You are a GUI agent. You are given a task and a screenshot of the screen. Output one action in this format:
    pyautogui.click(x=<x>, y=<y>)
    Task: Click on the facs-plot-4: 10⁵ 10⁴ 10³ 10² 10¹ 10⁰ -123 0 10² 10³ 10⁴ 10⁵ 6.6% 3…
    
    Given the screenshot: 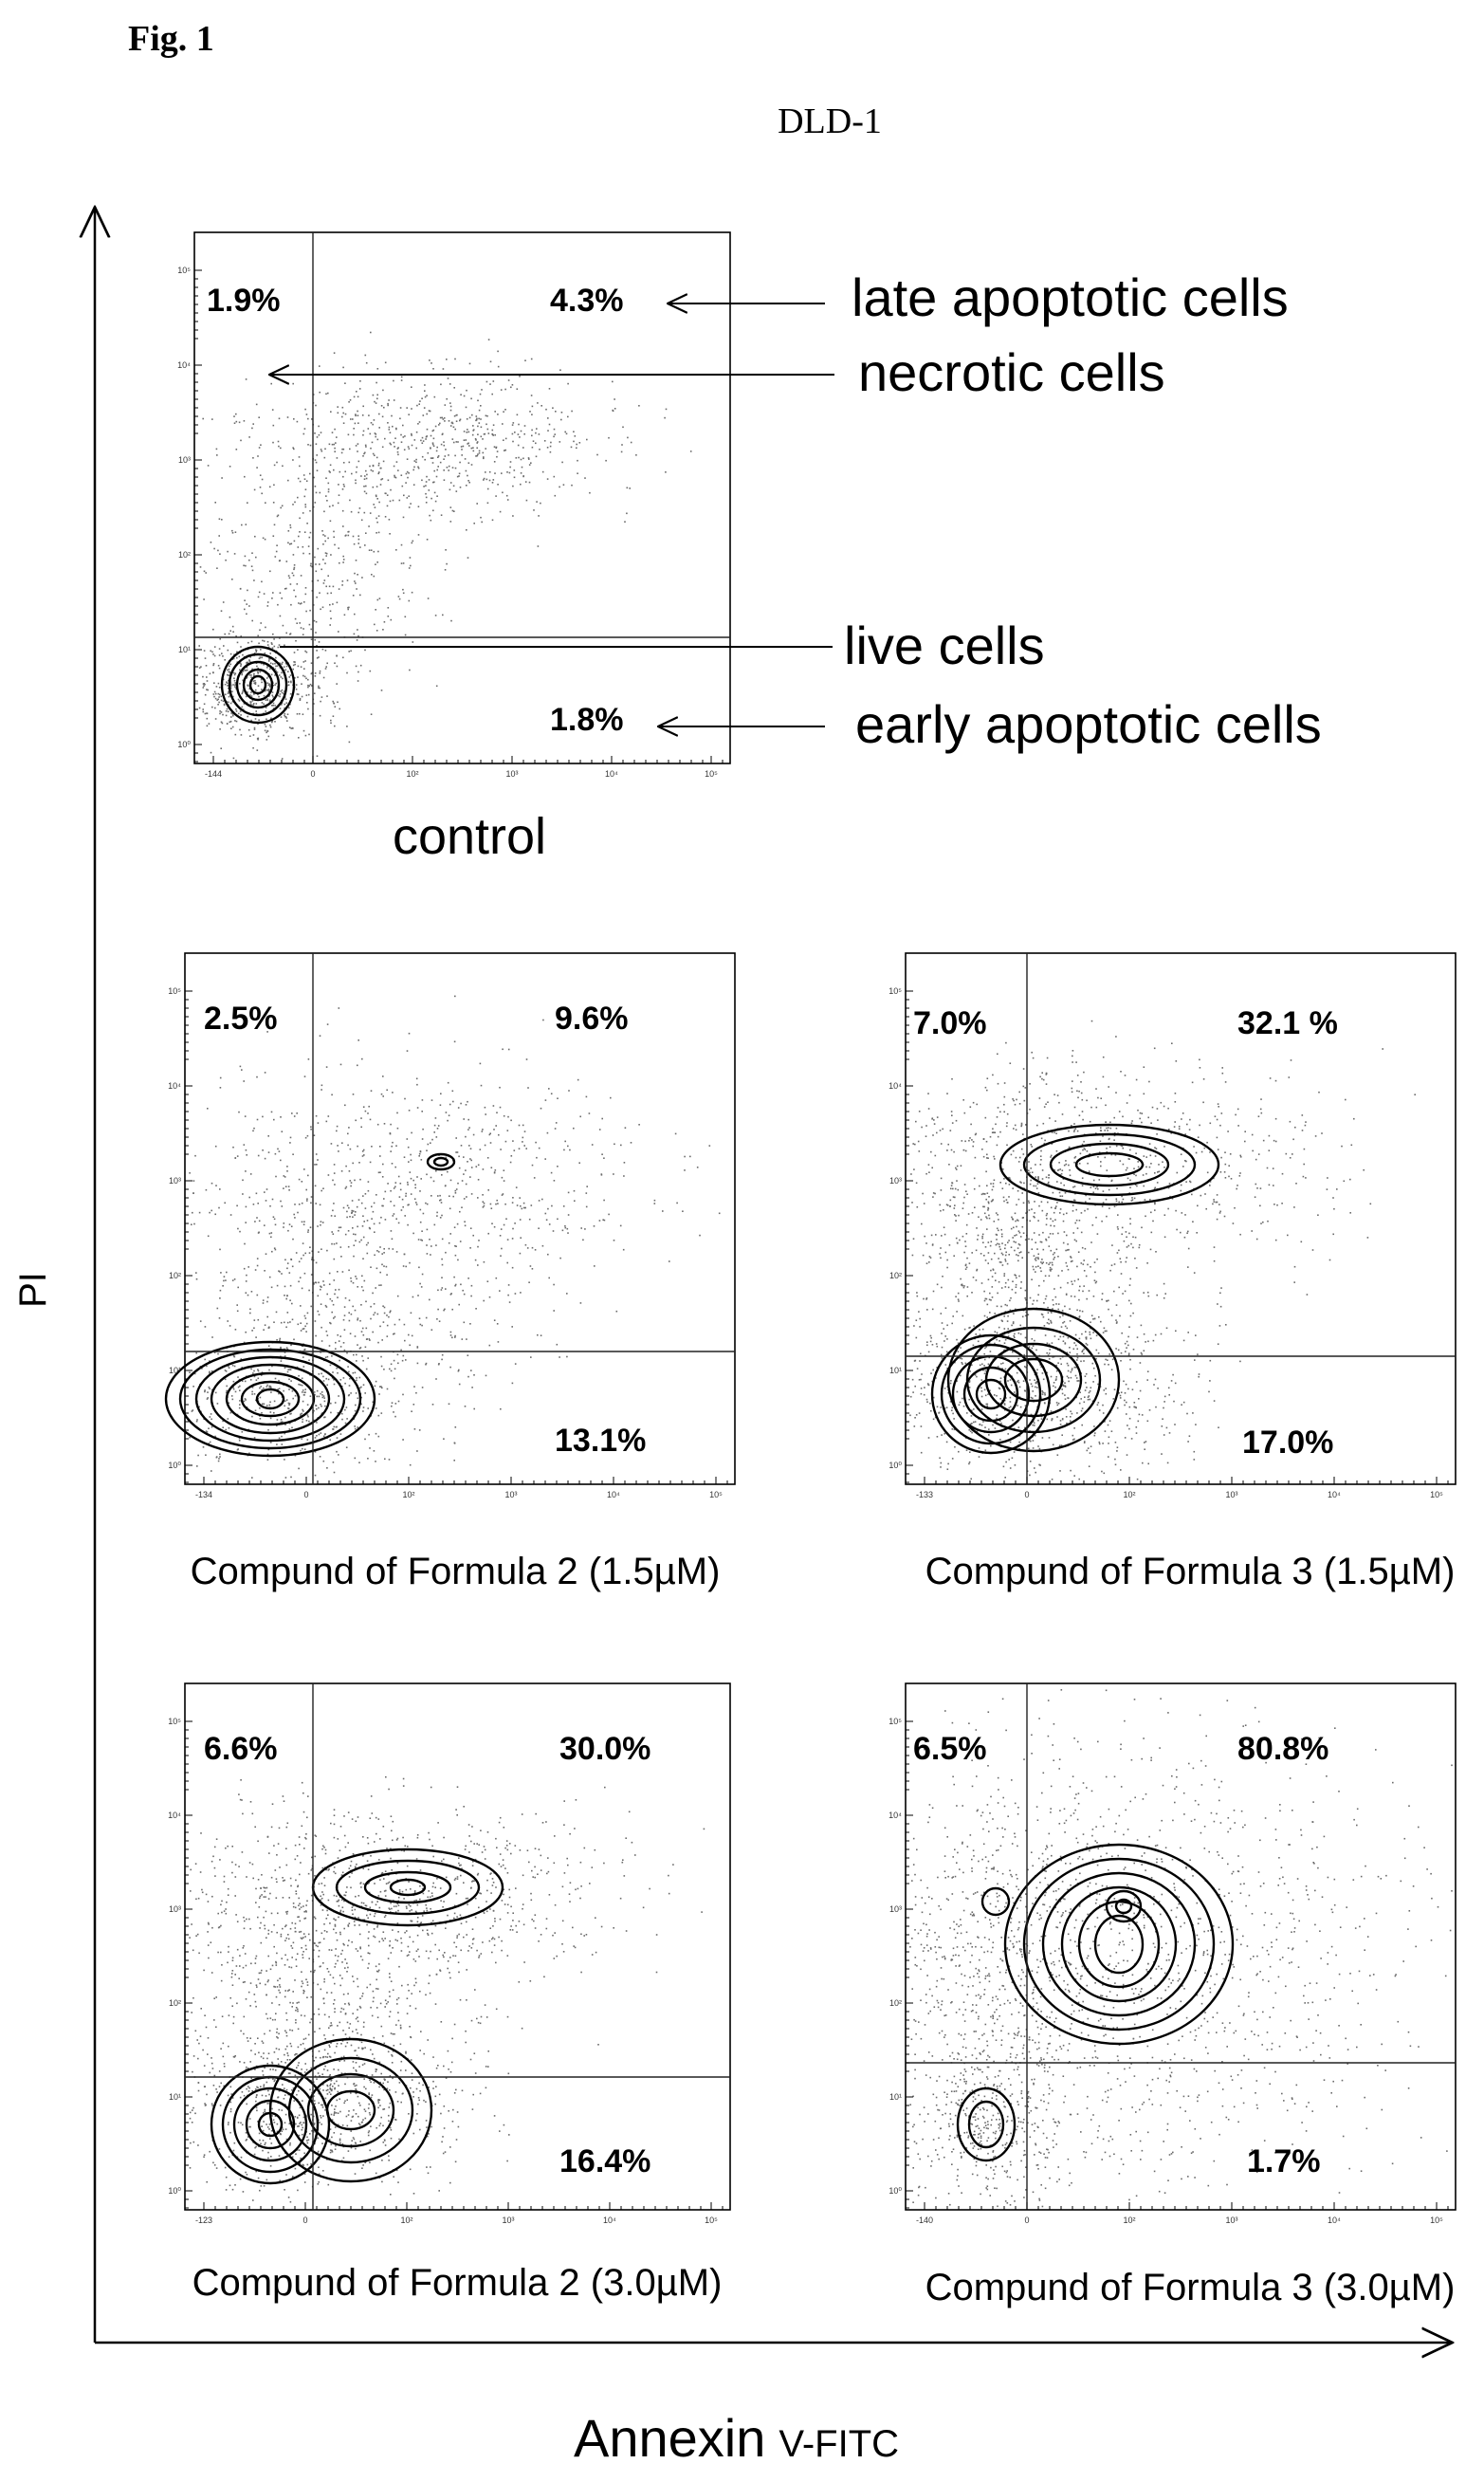 What is the action you would take?
    pyautogui.click(x=450, y=1993)
    